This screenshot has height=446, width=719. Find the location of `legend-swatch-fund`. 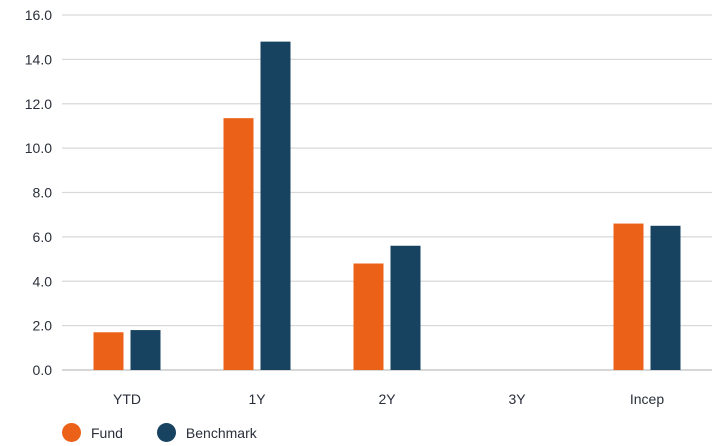

legend-swatch-fund is located at coordinates (71, 432).